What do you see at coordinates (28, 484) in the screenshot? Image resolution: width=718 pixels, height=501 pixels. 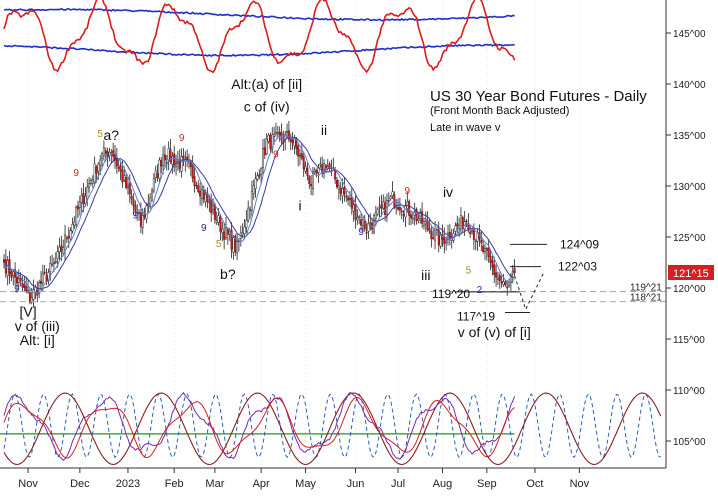 I see `x-tick-label: Nov` at bounding box center [28, 484].